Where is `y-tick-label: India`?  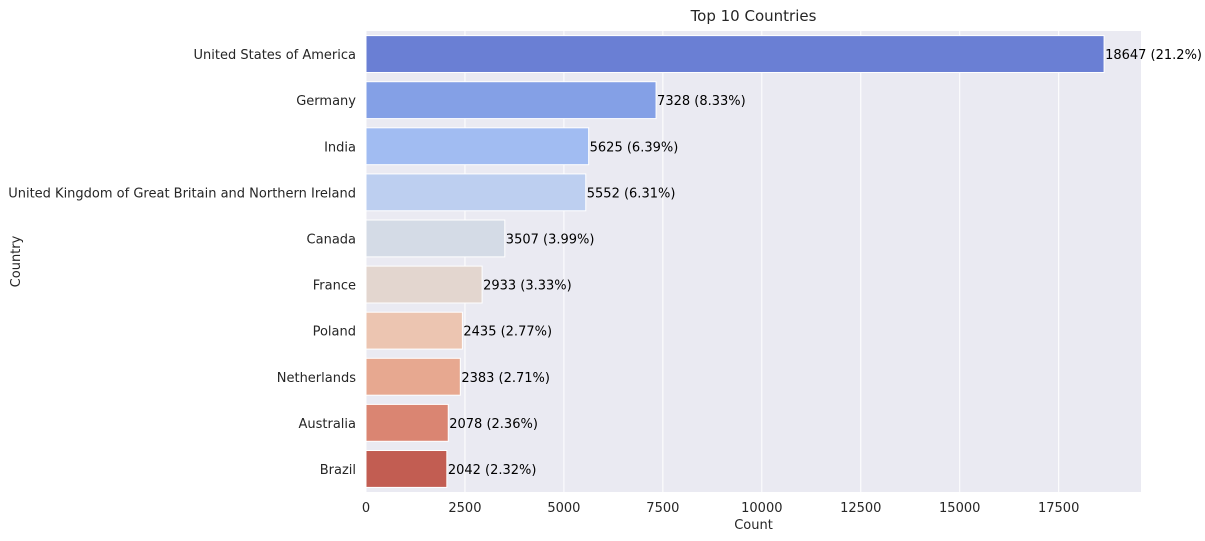 y-tick-label: India is located at coordinates (340, 147).